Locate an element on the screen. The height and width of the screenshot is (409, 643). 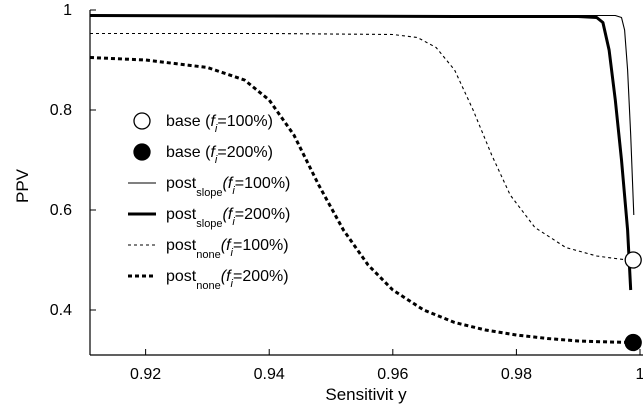
point-base100 is located at coordinates (633, 260).